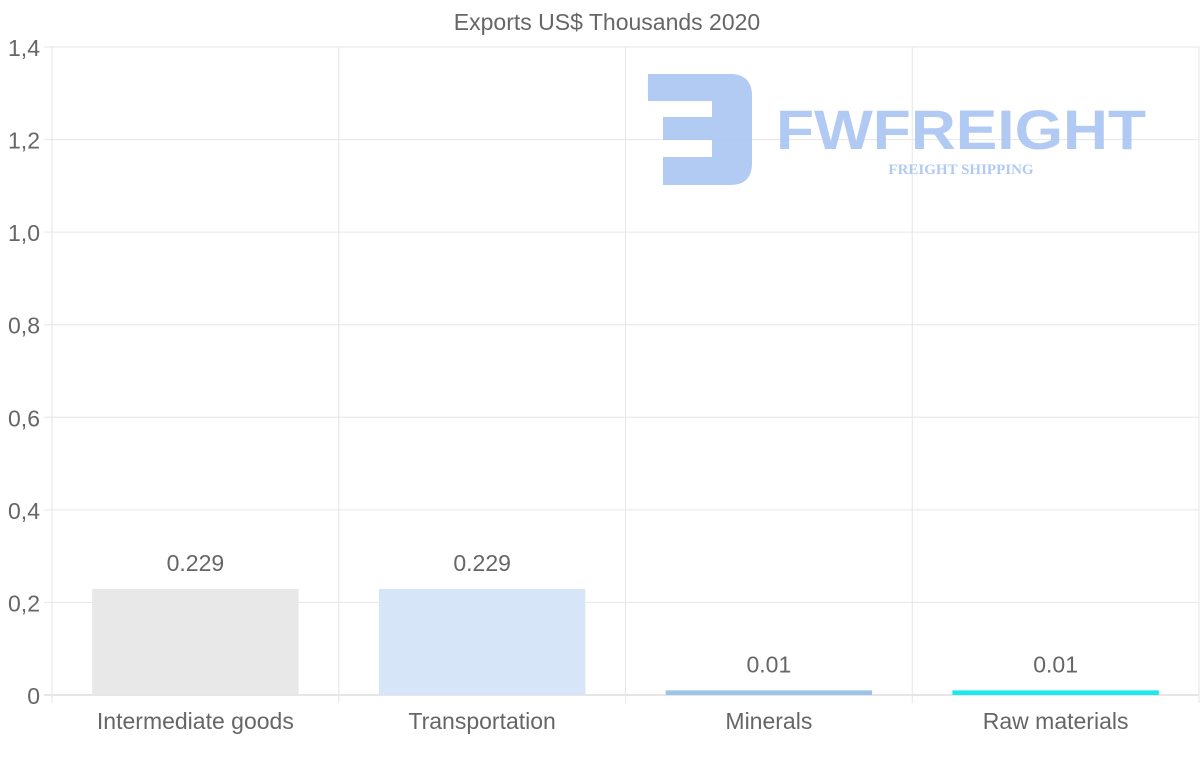  What do you see at coordinates (481, 721) in the screenshot?
I see `x-tick-label: Transportation` at bounding box center [481, 721].